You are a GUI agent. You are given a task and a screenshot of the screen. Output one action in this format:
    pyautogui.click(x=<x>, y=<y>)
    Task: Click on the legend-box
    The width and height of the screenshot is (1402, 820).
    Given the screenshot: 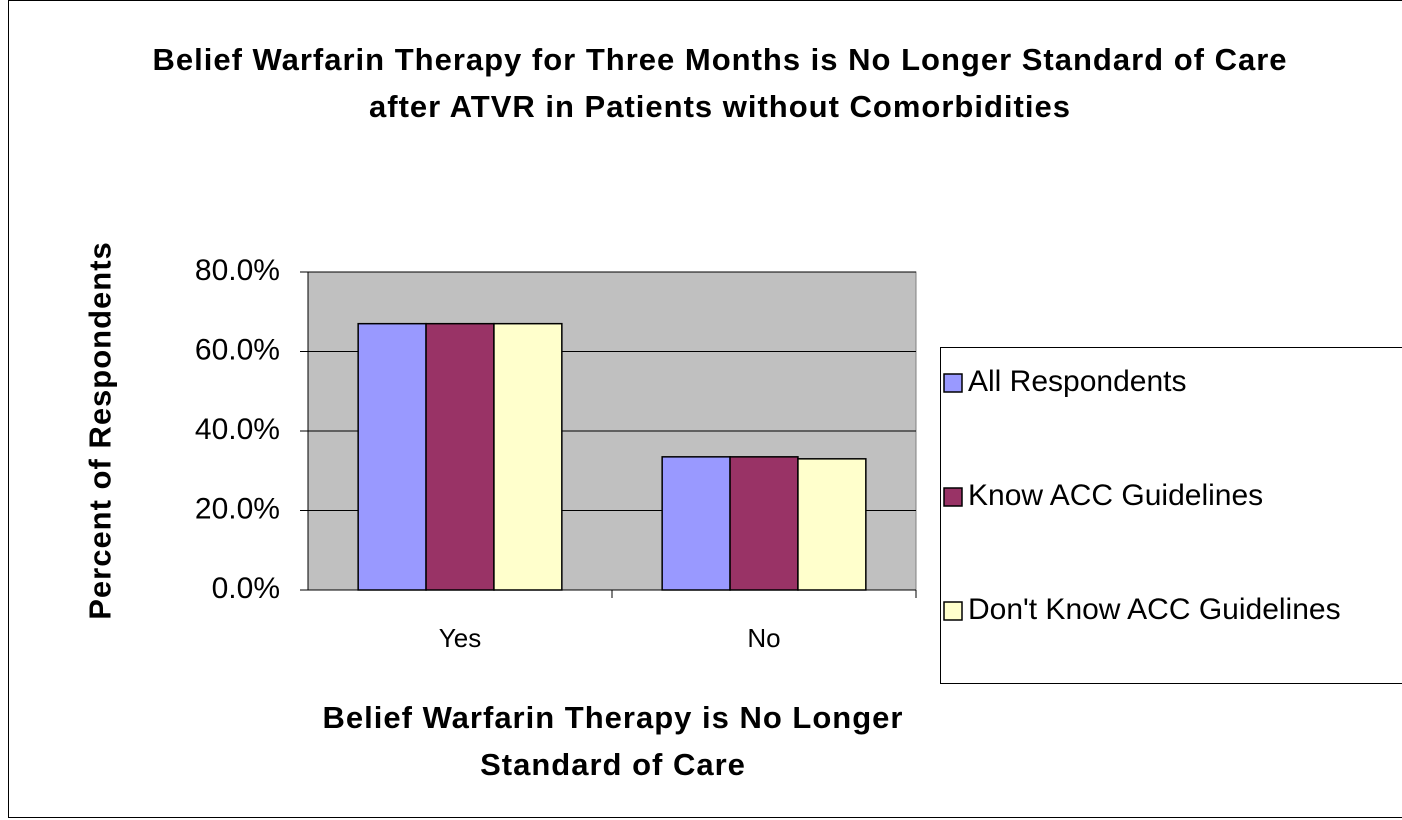 What is the action you would take?
    pyautogui.click(x=1171, y=515)
    